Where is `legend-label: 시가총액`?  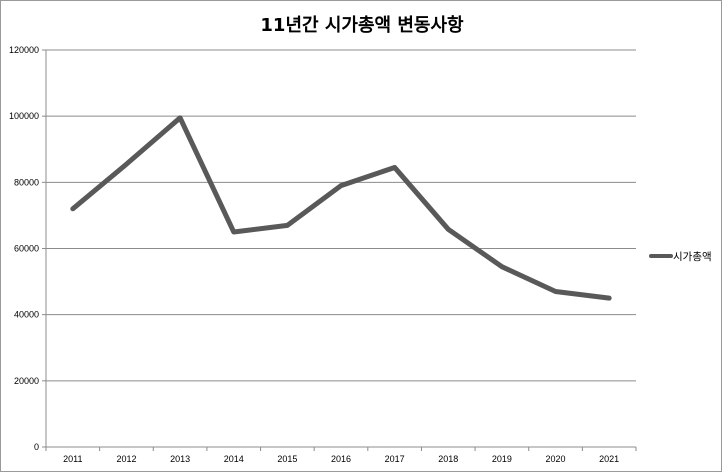
legend-label: 시가총액 is located at coordinates (692, 257).